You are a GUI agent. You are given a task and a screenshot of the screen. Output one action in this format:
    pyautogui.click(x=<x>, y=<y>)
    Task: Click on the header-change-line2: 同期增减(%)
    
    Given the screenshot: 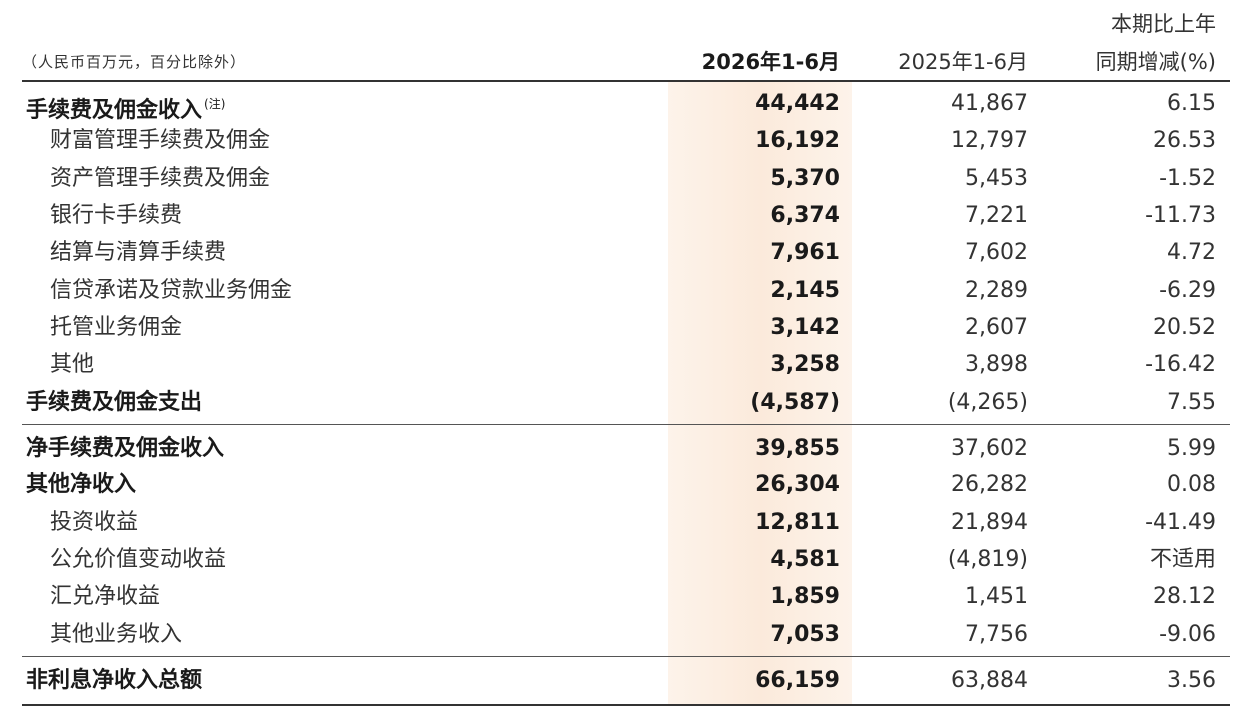 What is the action you would take?
    pyautogui.click(x=1155, y=62)
    